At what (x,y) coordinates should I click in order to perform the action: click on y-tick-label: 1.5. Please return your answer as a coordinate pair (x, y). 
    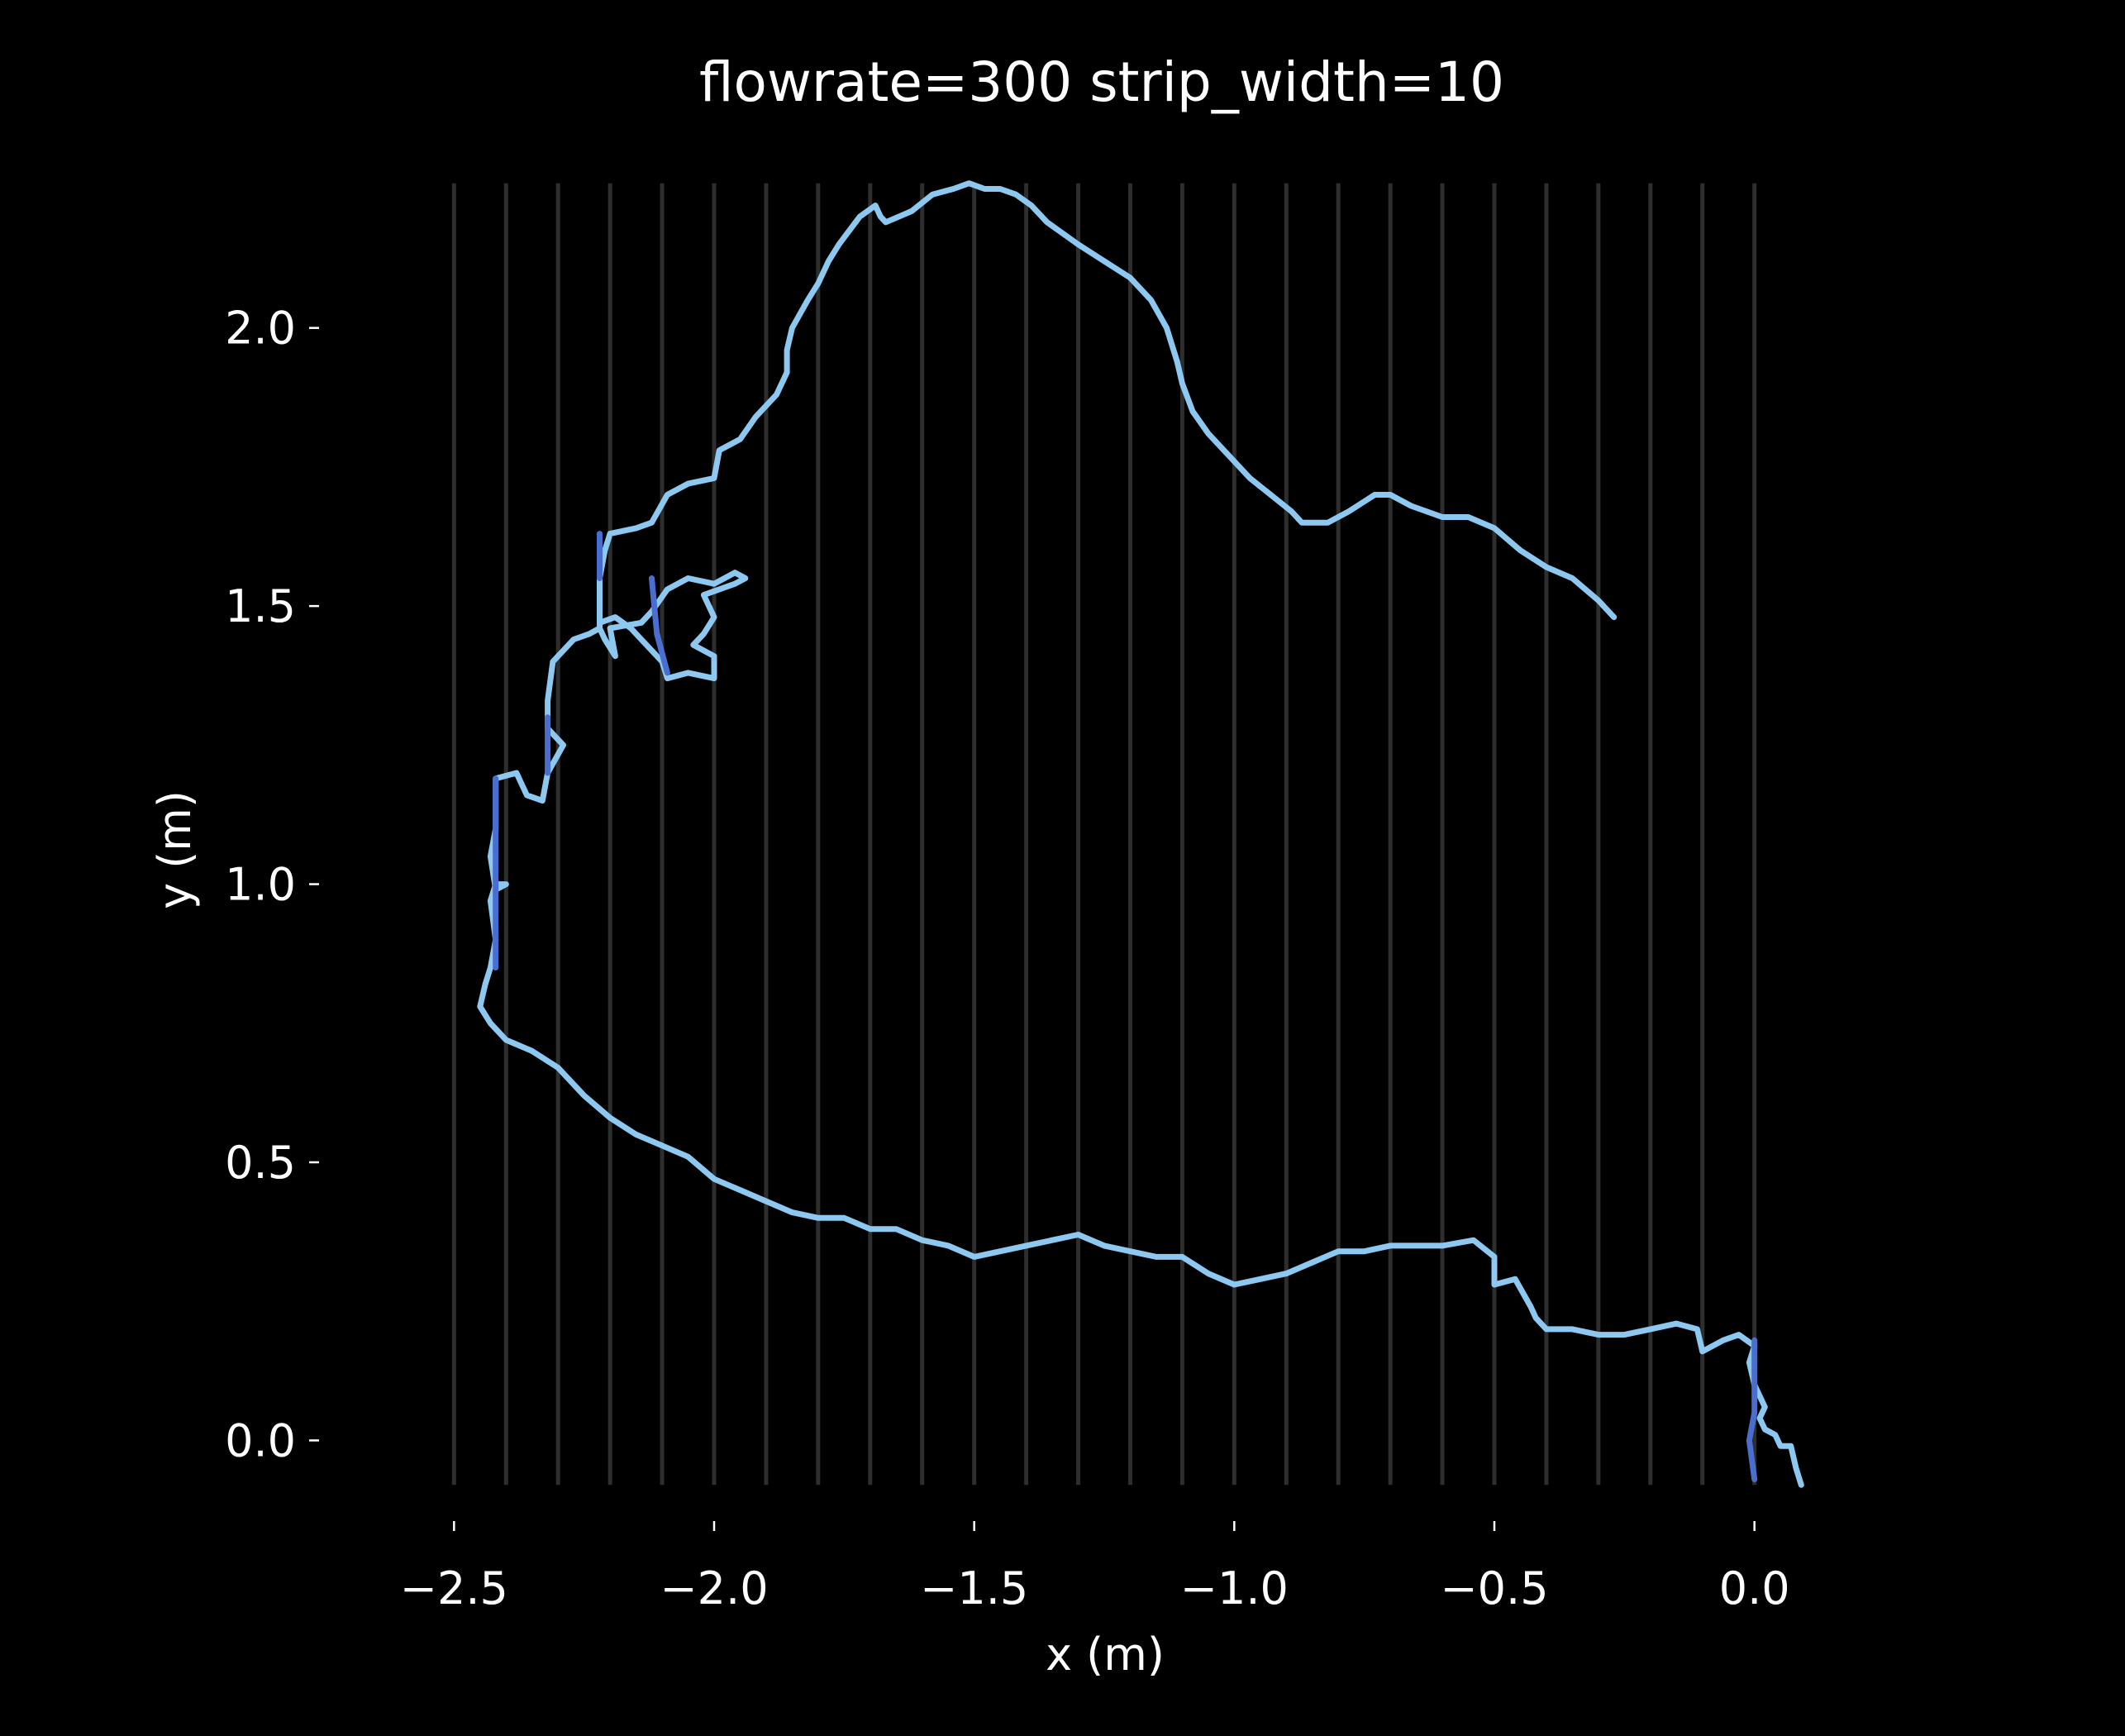
    Looking at the image, I should click on (260, 606).